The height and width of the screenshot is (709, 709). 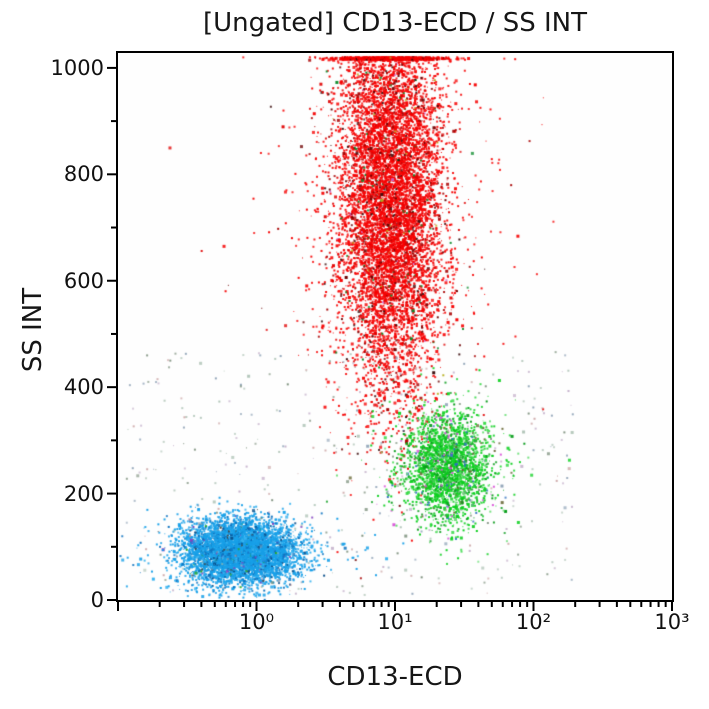 I want to click on y-tick-label: 400, so click(x=83, y=387).